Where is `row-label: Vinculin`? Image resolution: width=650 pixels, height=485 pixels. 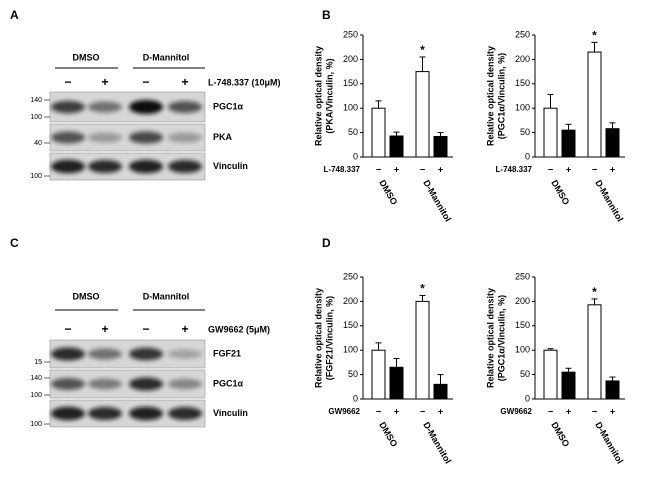 row-label: Vinculin is located at coordinates (230, 166).